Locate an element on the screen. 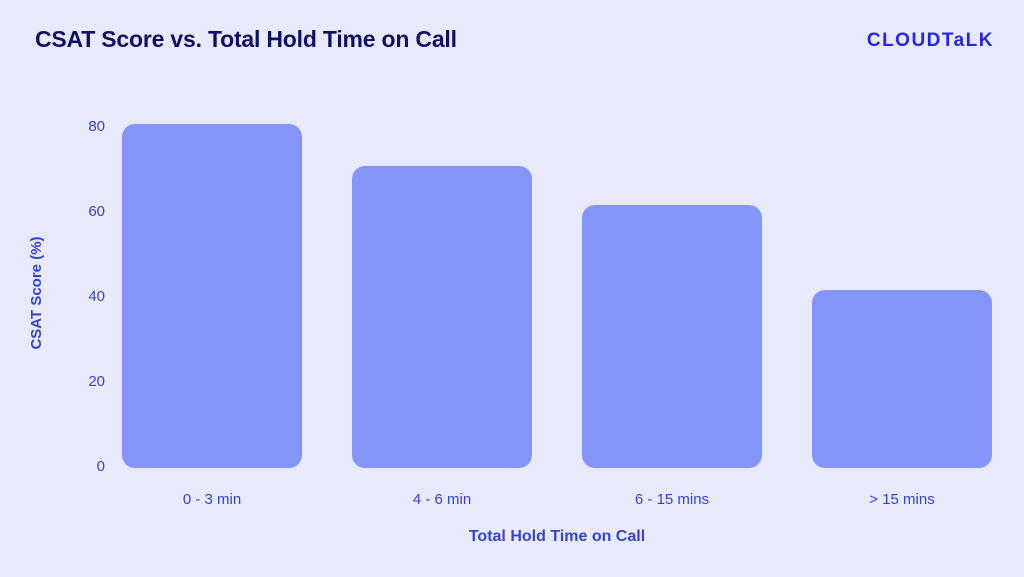 This screenshot has width=1024, height=577. x-category-label: 4 - 6 min is located at coordinates (442, 499).